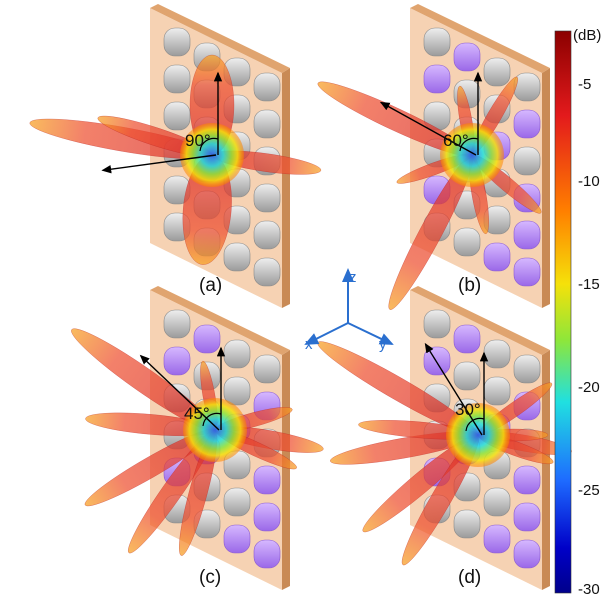 This screenshot has width=606, height=602. Describe the element at coordinates (197, 413) in the screenshot. I see `panel-c-angle: 45°` at that location.